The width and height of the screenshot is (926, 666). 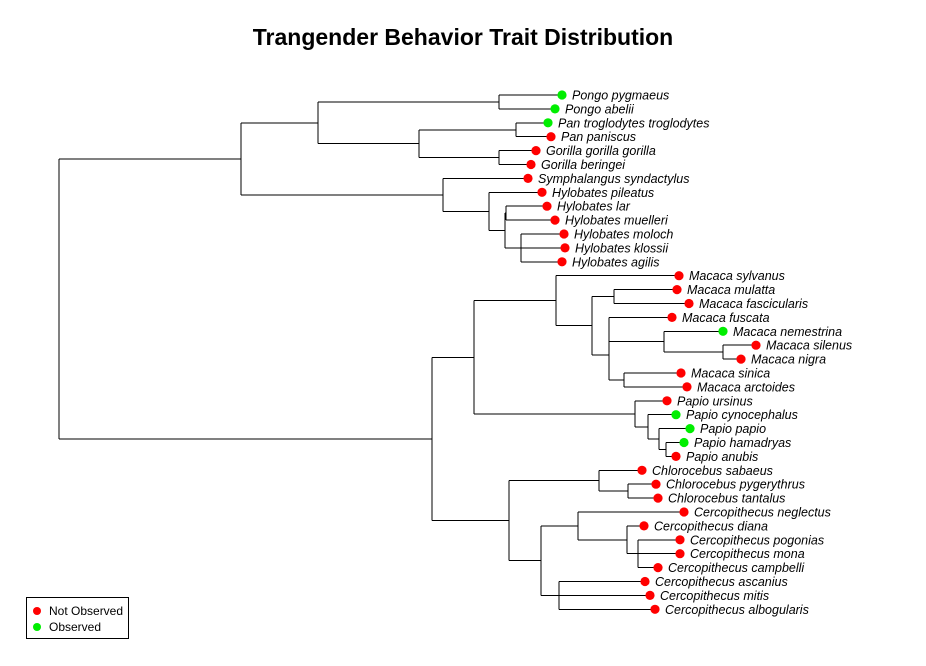 What do you see at coordinates (601, 151) in the screenshot?
I see `species-label: Gorilla gorilla gorilla` at bounding box center [601, 151].